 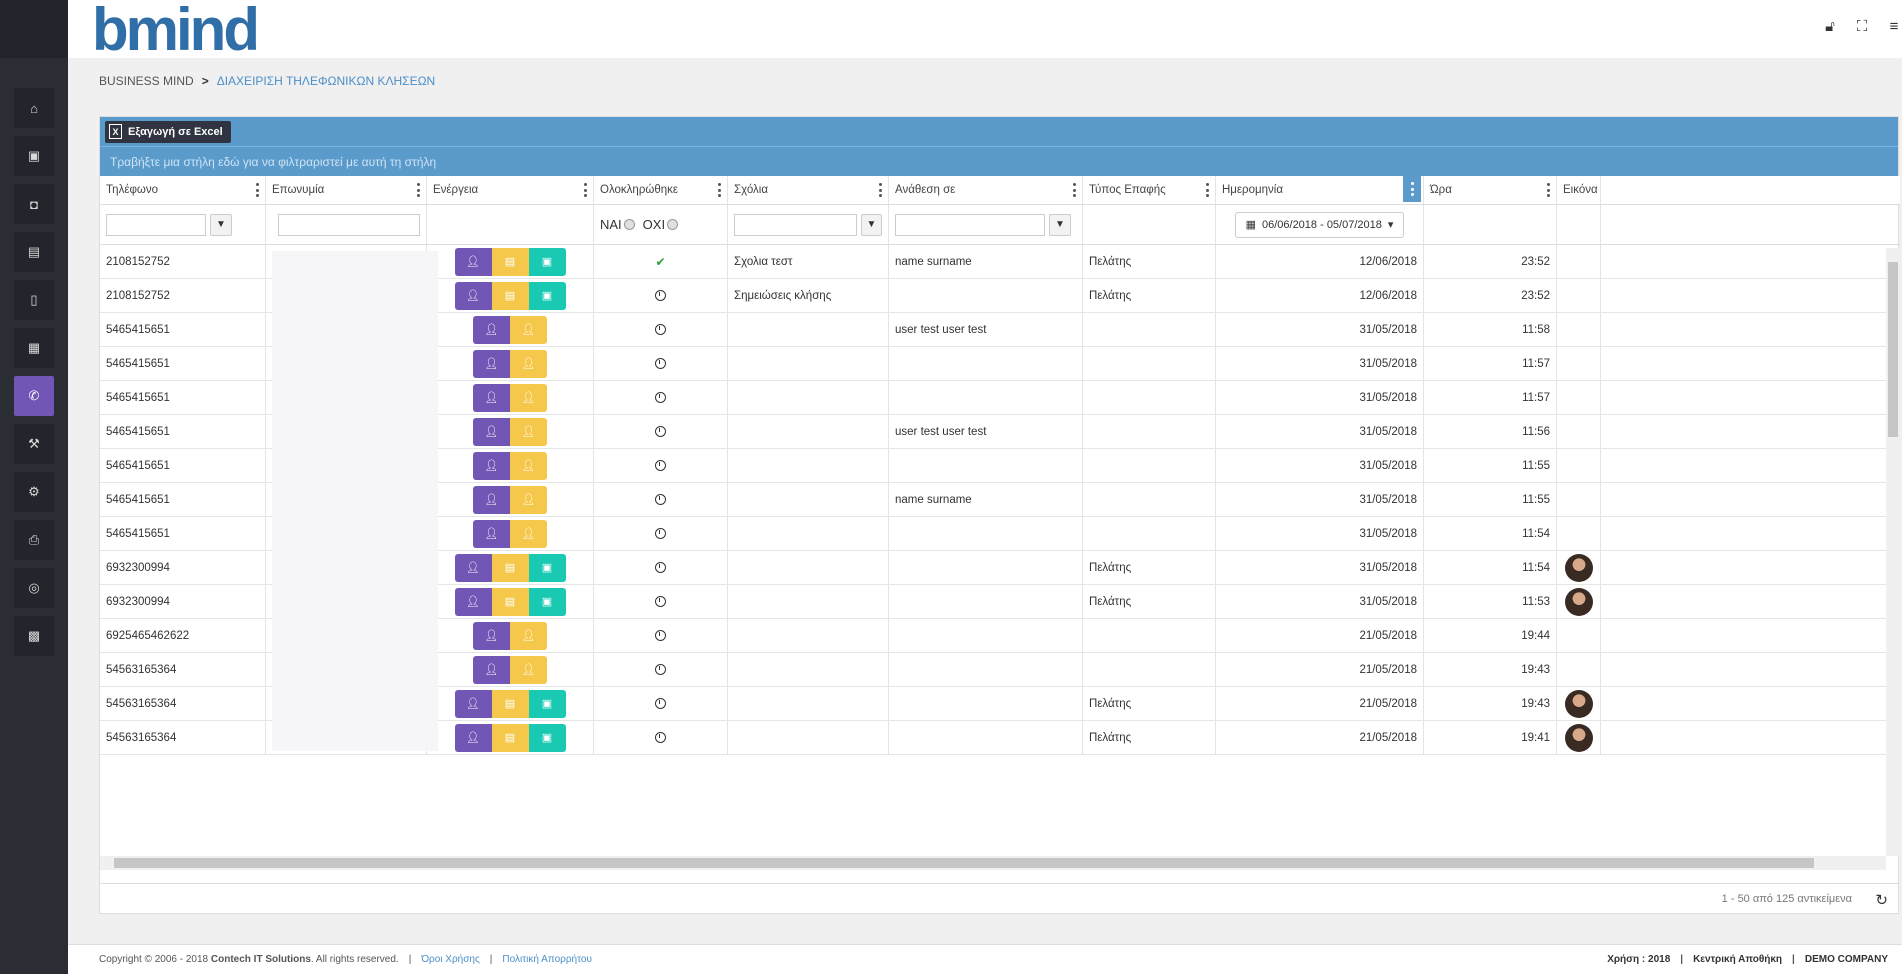 I want to click on table-row: 5465415651 👤︎ 👤︎ 31/05/2018 11:54, so click(x=1000, y=534).